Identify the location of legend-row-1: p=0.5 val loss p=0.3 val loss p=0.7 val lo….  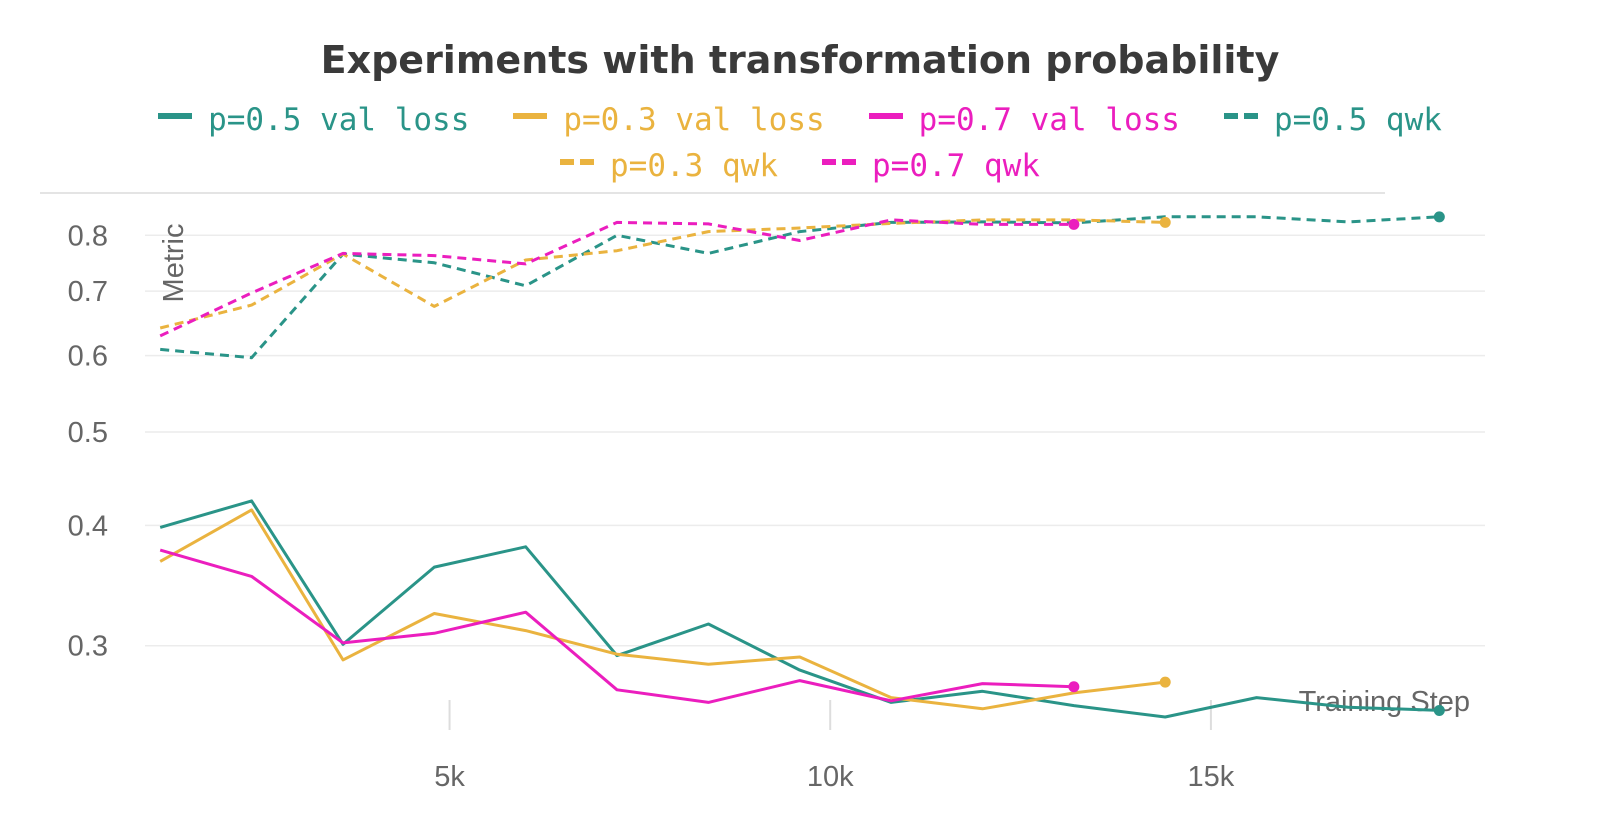
(800, 120).